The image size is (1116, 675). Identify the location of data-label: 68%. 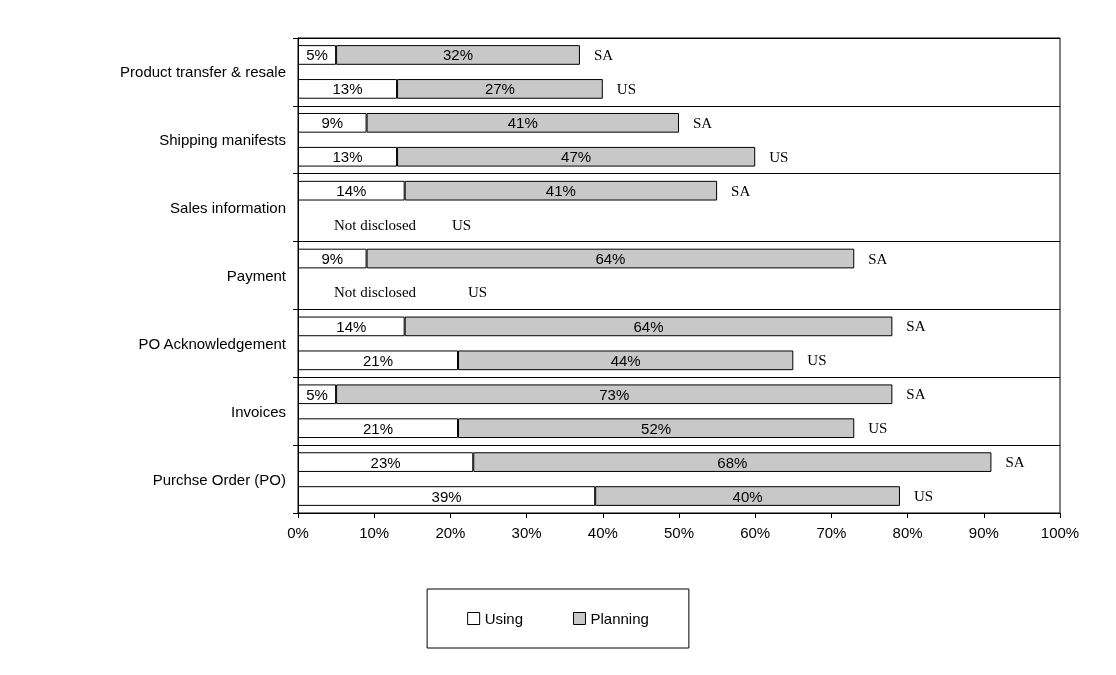
(732, 462).